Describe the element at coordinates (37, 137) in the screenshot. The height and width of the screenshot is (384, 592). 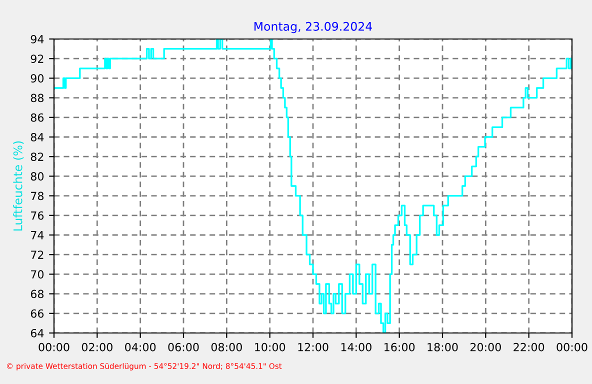
I see `y-tick-label: 84` at that location.